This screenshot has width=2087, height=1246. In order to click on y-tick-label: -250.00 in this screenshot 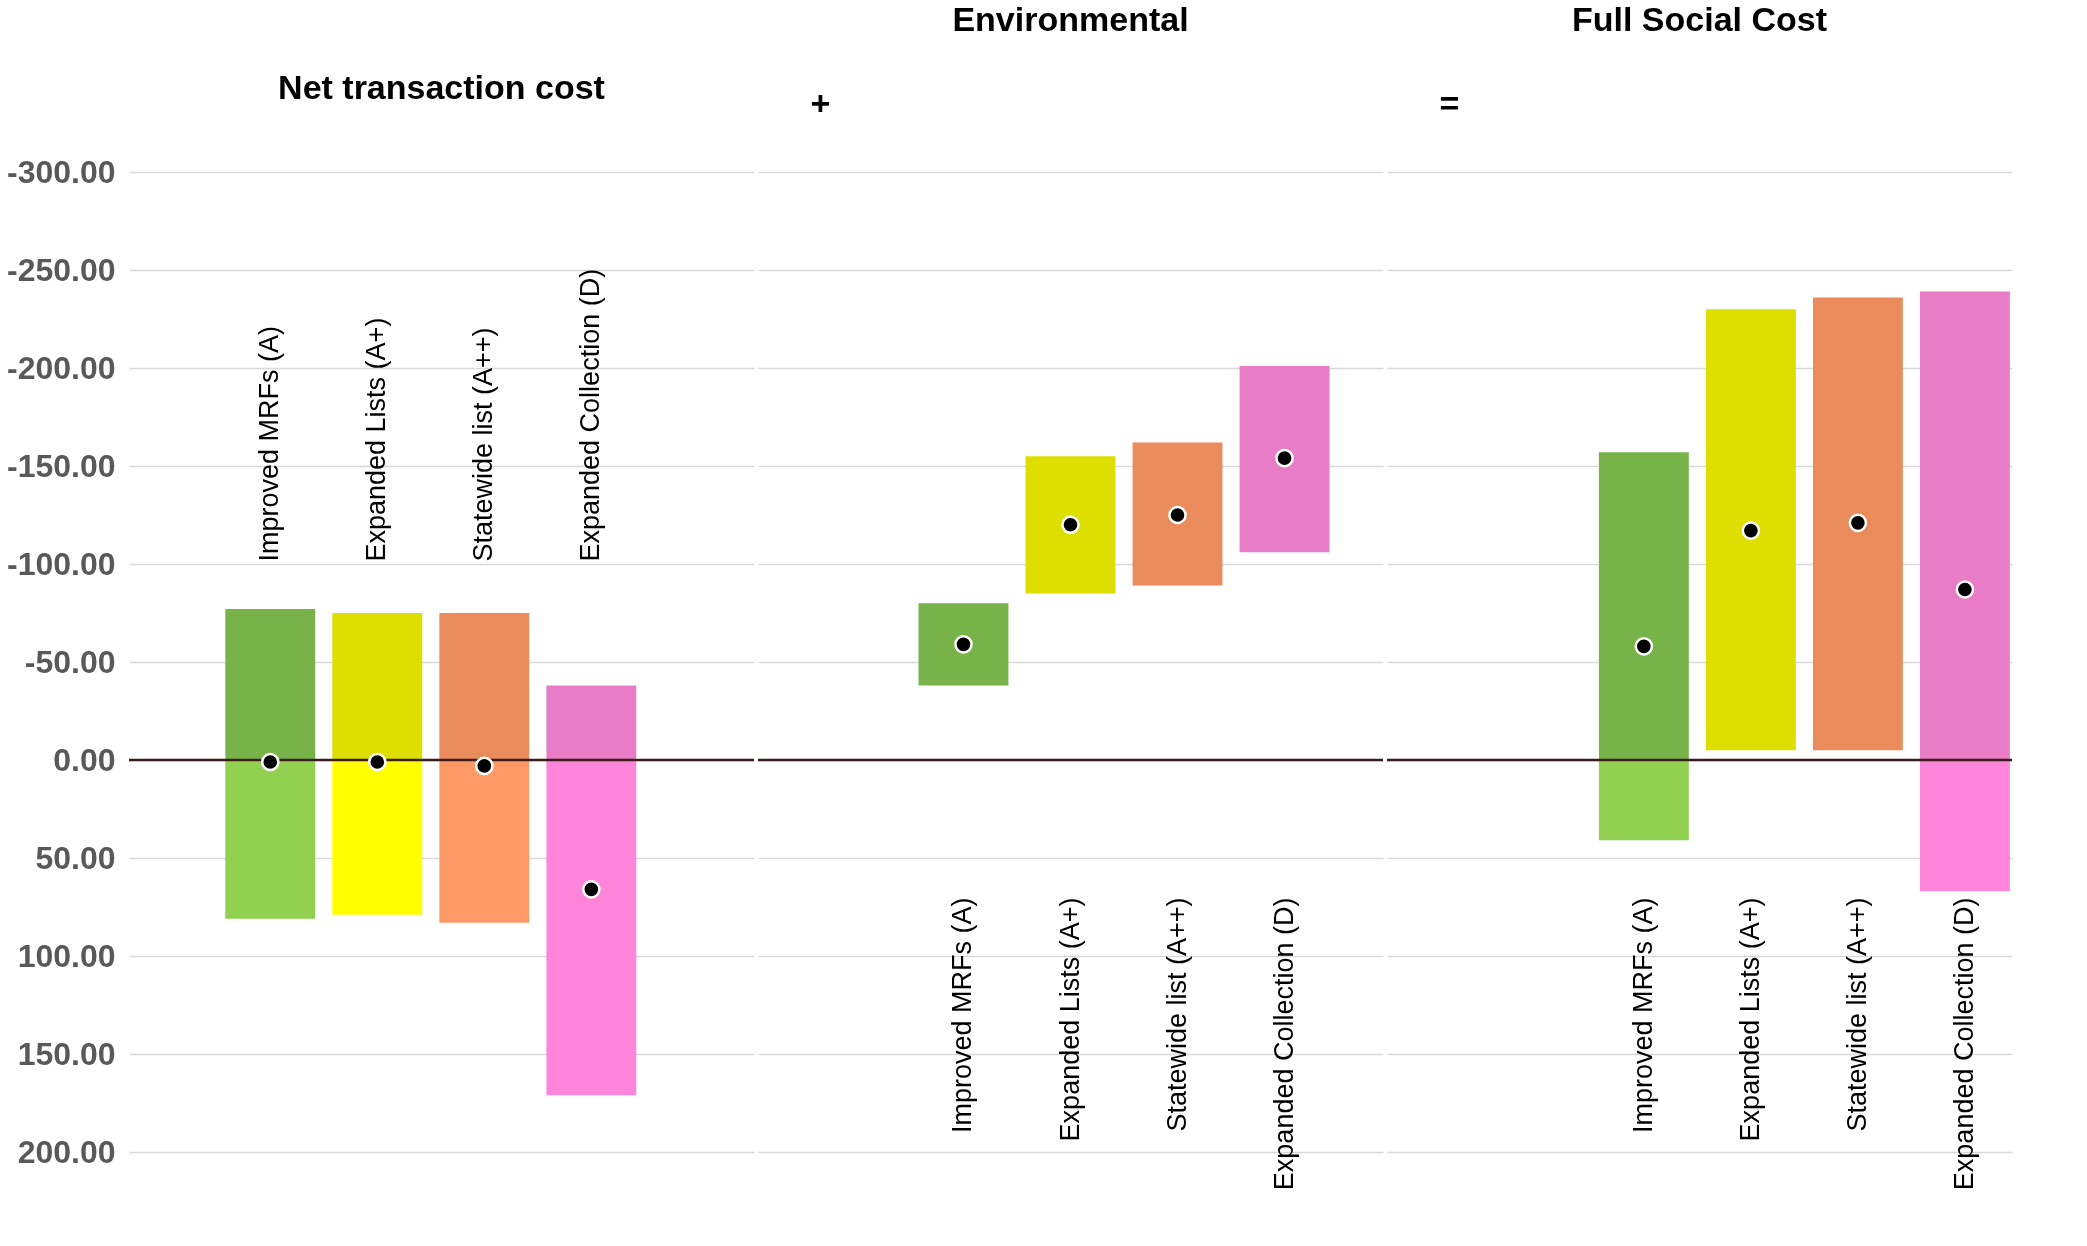, I will do `click(61, 269)`.